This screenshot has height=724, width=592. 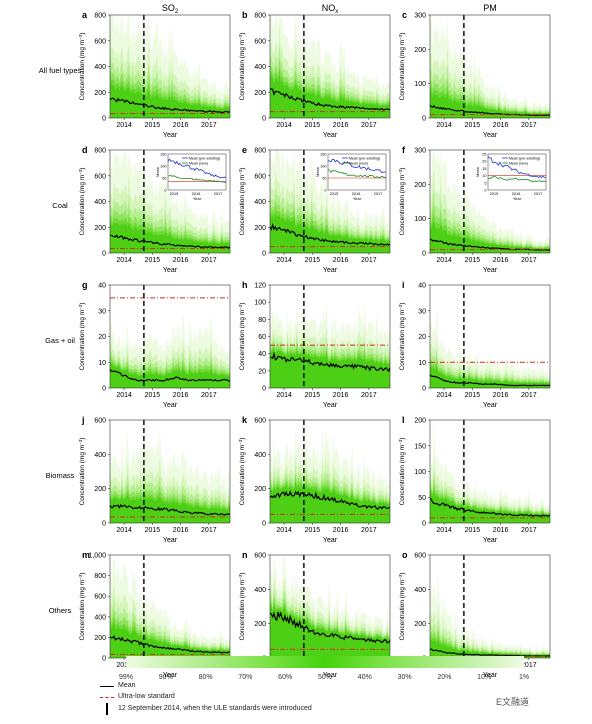 I want to click on y-tick-label-k: 0, so click(x=264, y=524).